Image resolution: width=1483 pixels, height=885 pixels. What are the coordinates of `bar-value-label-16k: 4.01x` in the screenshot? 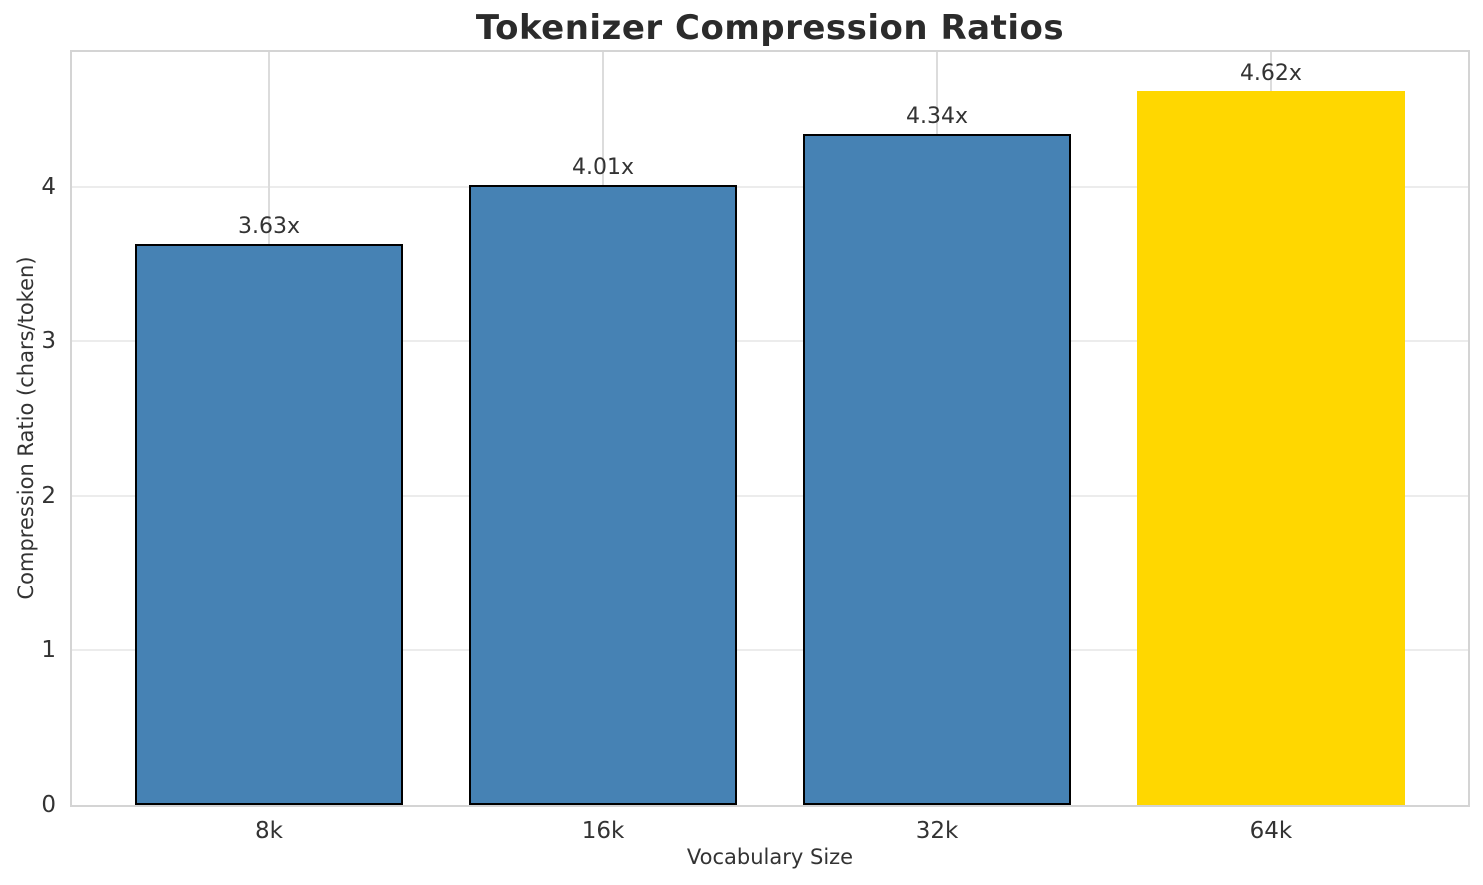 It's located at (602, 167).